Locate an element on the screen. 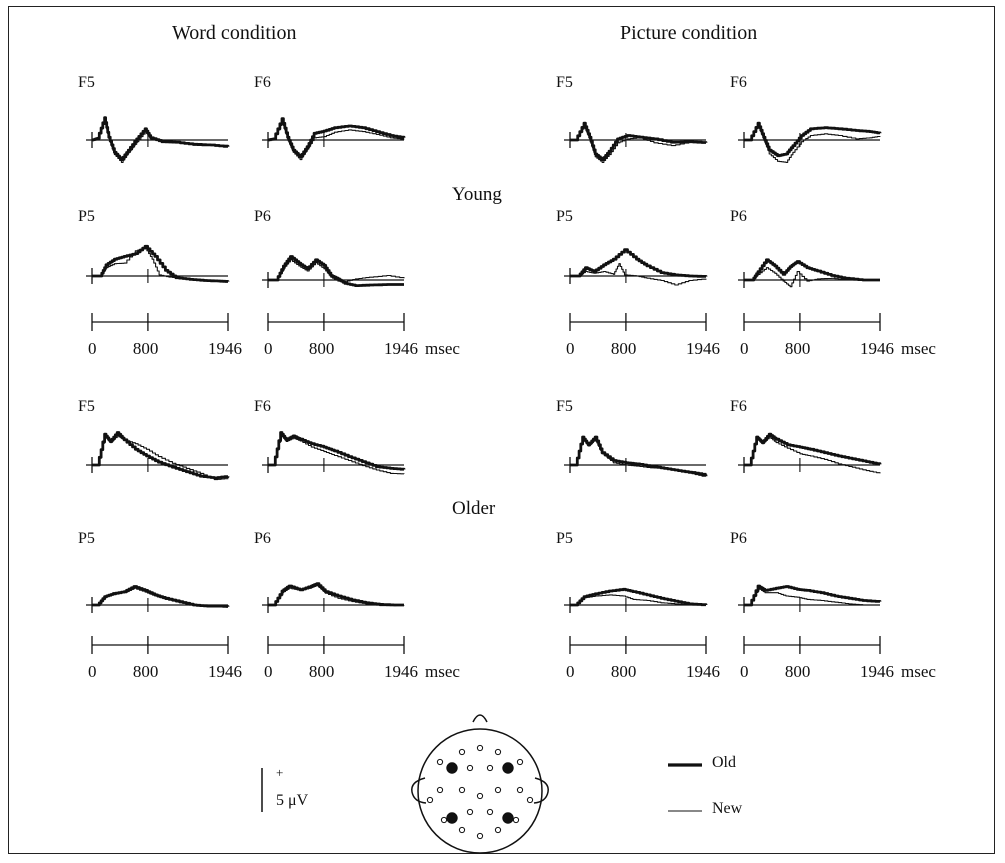 This screenshot has height=863, width=1005. panel-older-word-p5 is located at coordinates (158, 599).